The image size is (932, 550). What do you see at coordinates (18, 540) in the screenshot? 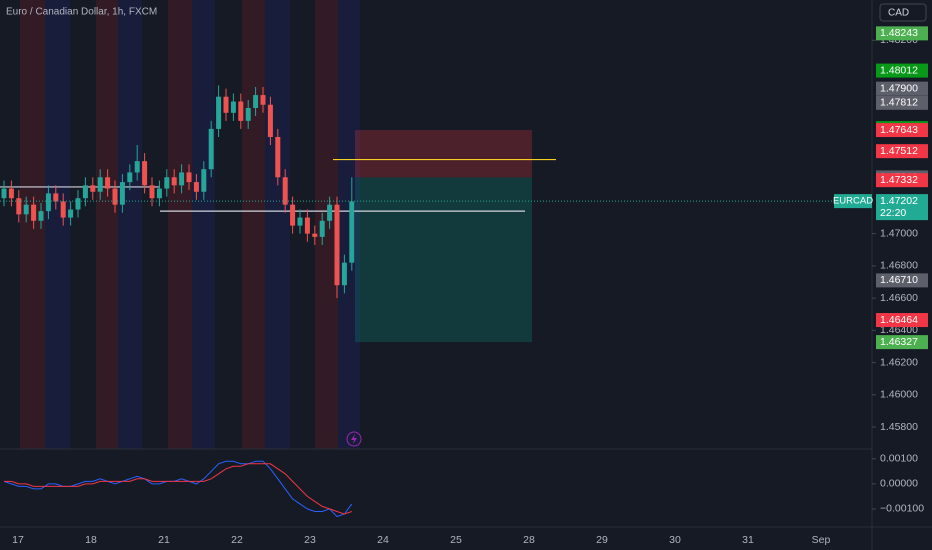
I see `x-tick-label: 17` at bounding box center [18, 540].